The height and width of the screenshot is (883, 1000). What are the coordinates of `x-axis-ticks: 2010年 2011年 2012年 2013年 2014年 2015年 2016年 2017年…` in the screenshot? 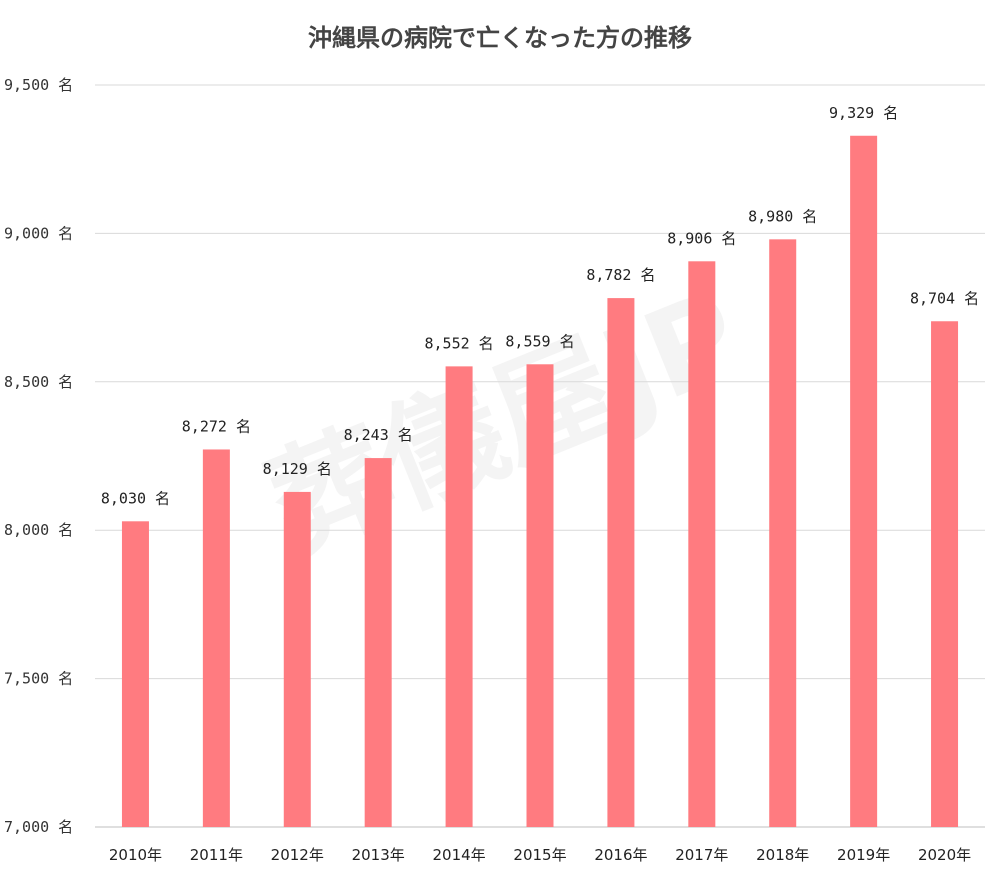 It's located at (540, 855).